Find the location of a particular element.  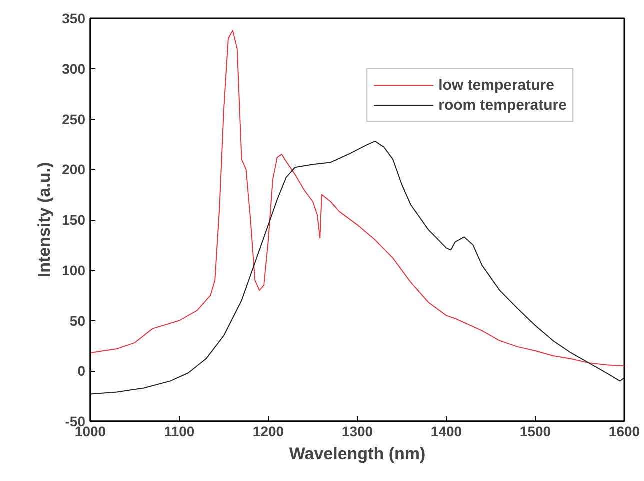

y-tick-label: 0 is located at coordinates (82, 371).